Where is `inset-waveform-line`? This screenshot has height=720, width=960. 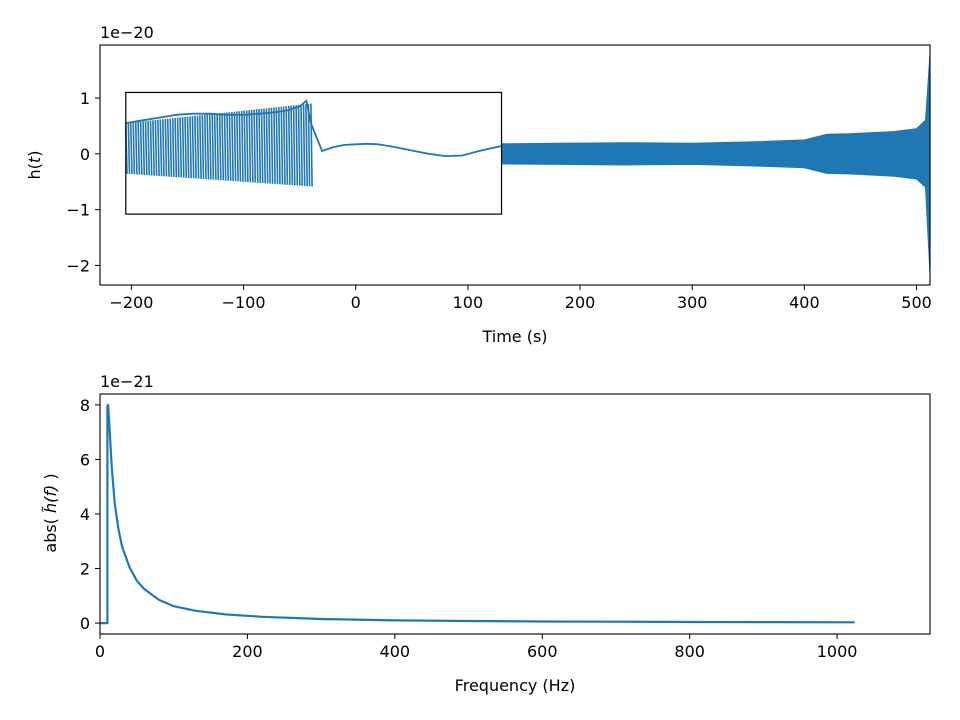 inset-waveform-line is located at coordinates (313, 128).